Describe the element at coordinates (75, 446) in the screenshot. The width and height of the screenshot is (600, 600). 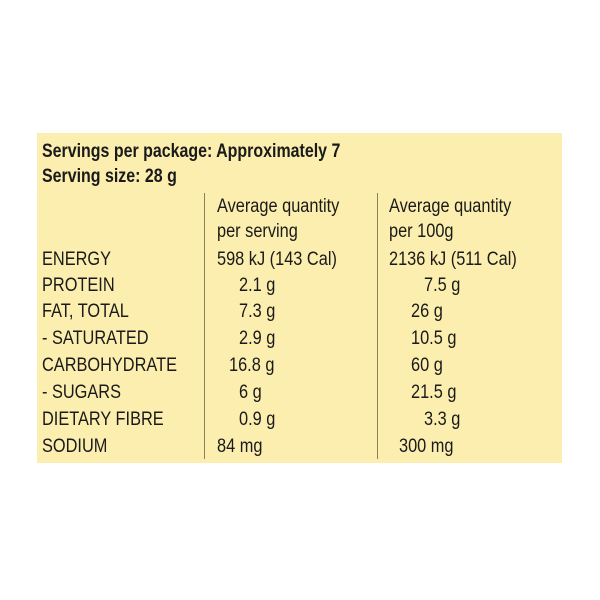
I see `nutrient-name-sodium: SODIUM` at that location.